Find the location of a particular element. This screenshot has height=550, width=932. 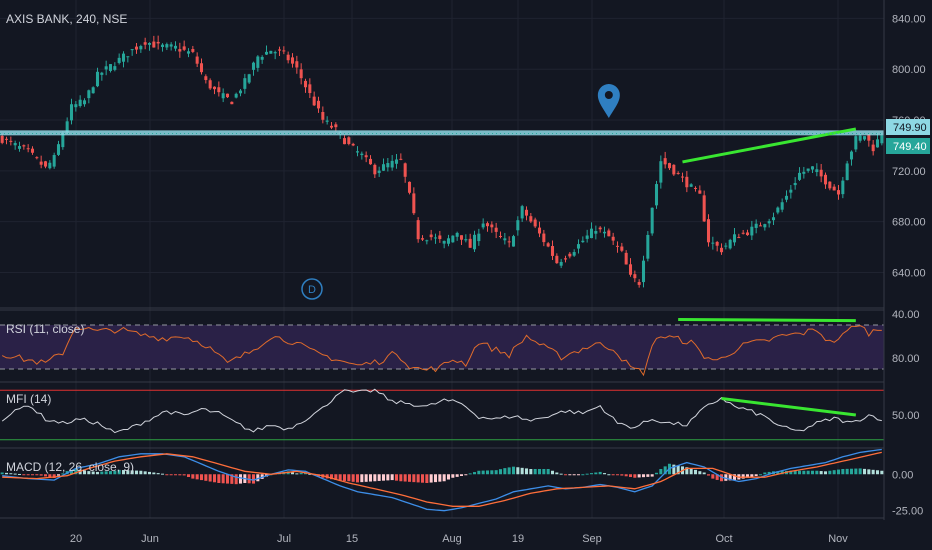

location-marker-icon is located at coordinates (608, 101).